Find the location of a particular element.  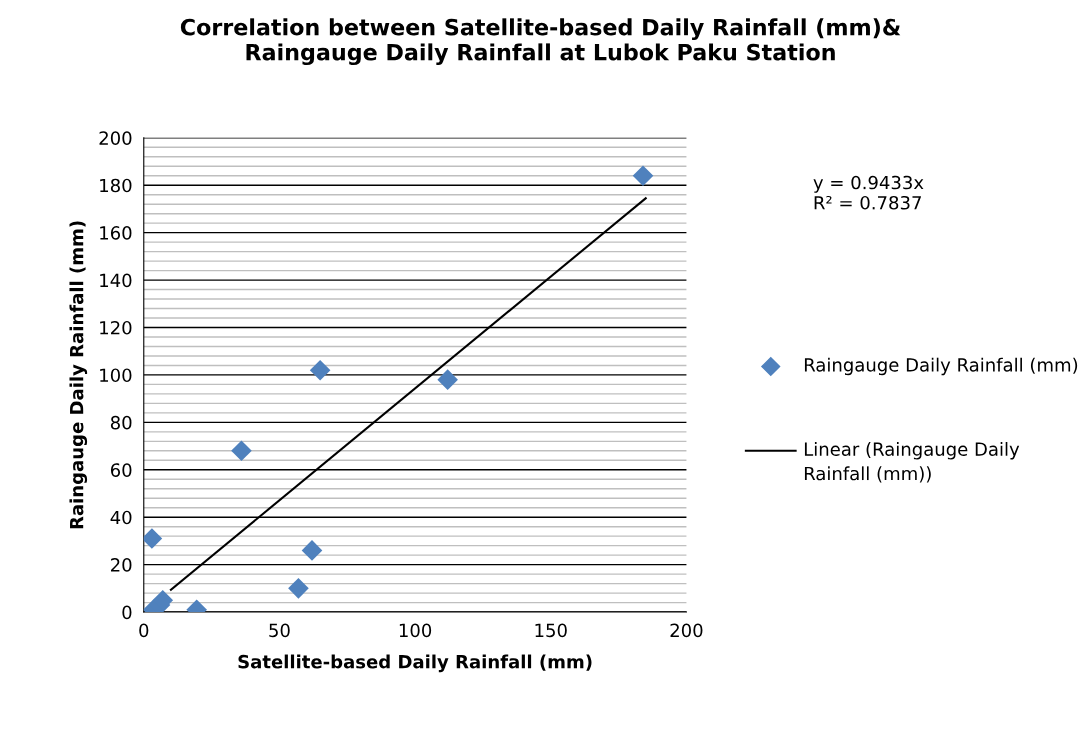

legend-label: Raingauge Daily Rainfall (mm) is located at coordinates (941, 366).